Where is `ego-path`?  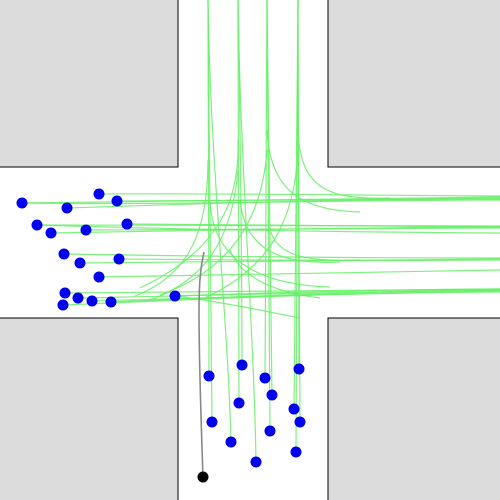
ego-path is located at coordinates (201, 364).